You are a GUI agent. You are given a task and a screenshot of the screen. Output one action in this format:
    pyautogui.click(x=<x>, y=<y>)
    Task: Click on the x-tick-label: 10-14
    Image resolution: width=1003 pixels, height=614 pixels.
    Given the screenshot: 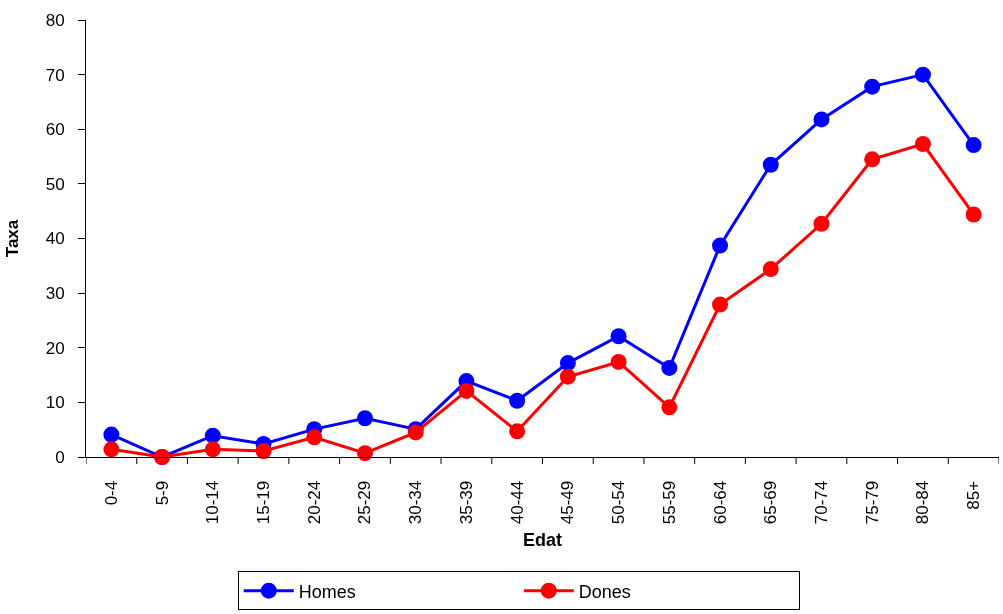 What is the action you would take?
    pyautogui.click(x=213, y=502)
    